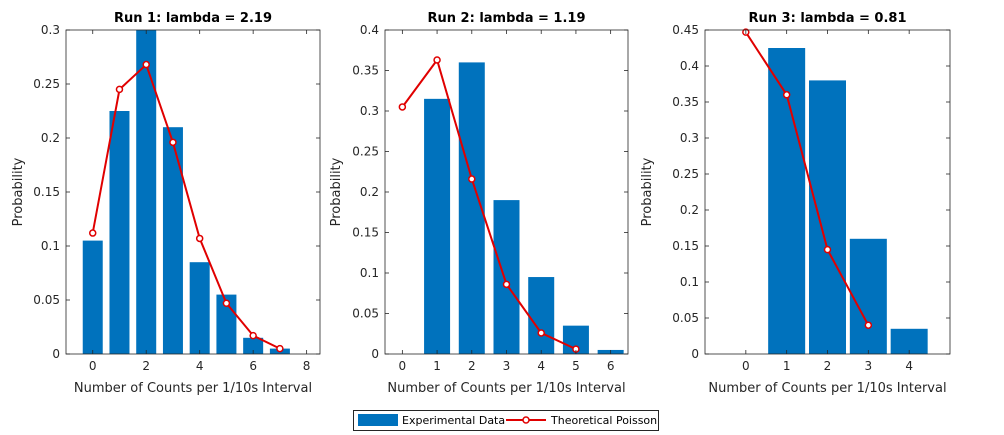 The height and width of the screenshot is (435, 1004). Describe the element at coordinates (526, 420) in the screenshot. I see `legend-marker-theoretical` at that location.